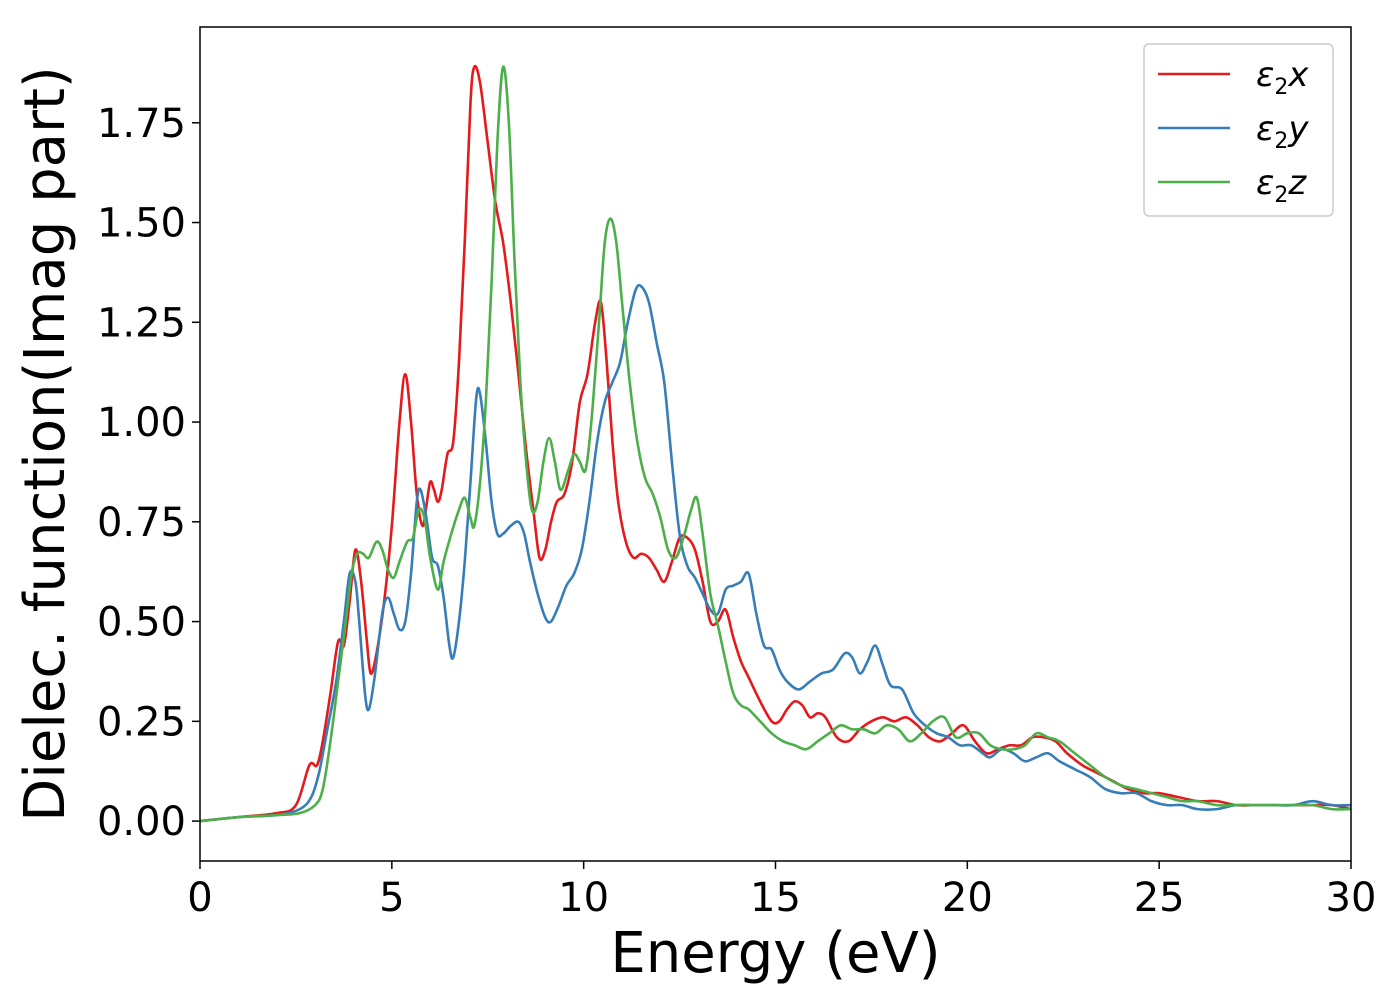 The image size is (1400, 1000). I want to click on x-tick-label: 15, so click(775, 898).